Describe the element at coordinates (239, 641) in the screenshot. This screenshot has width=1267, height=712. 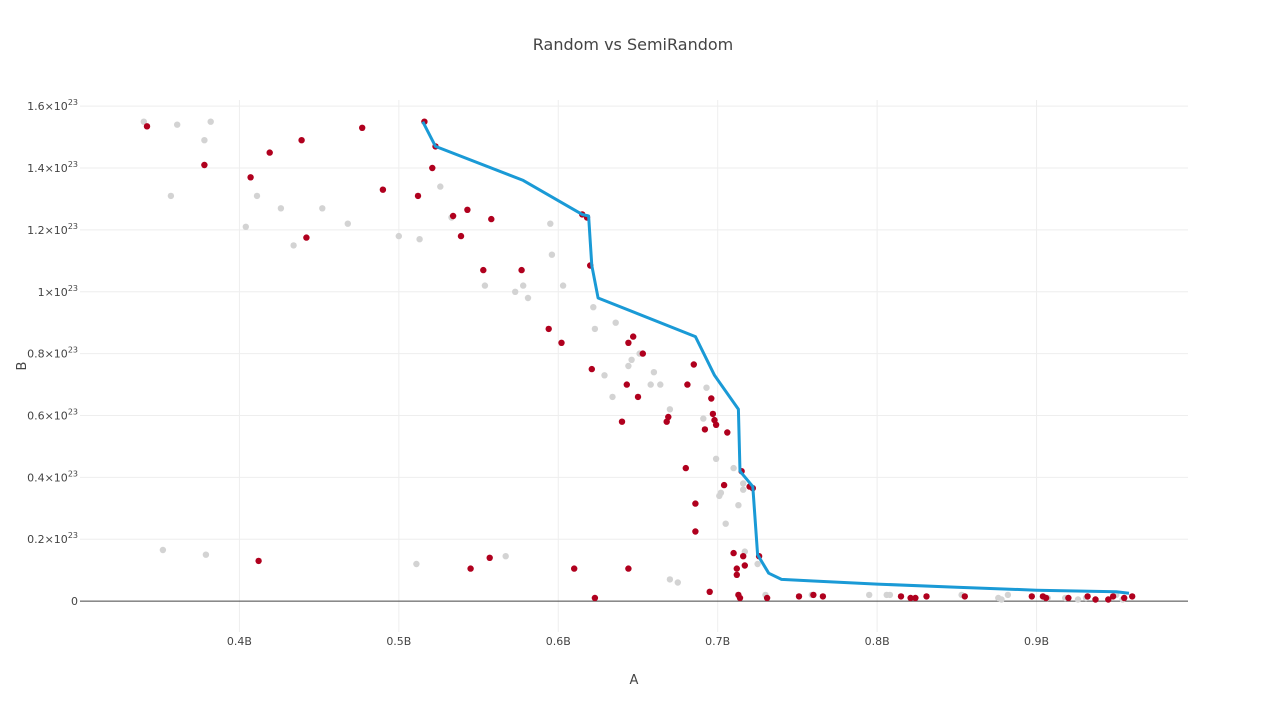
I see `x-tick-label: 0.4B` at that location.